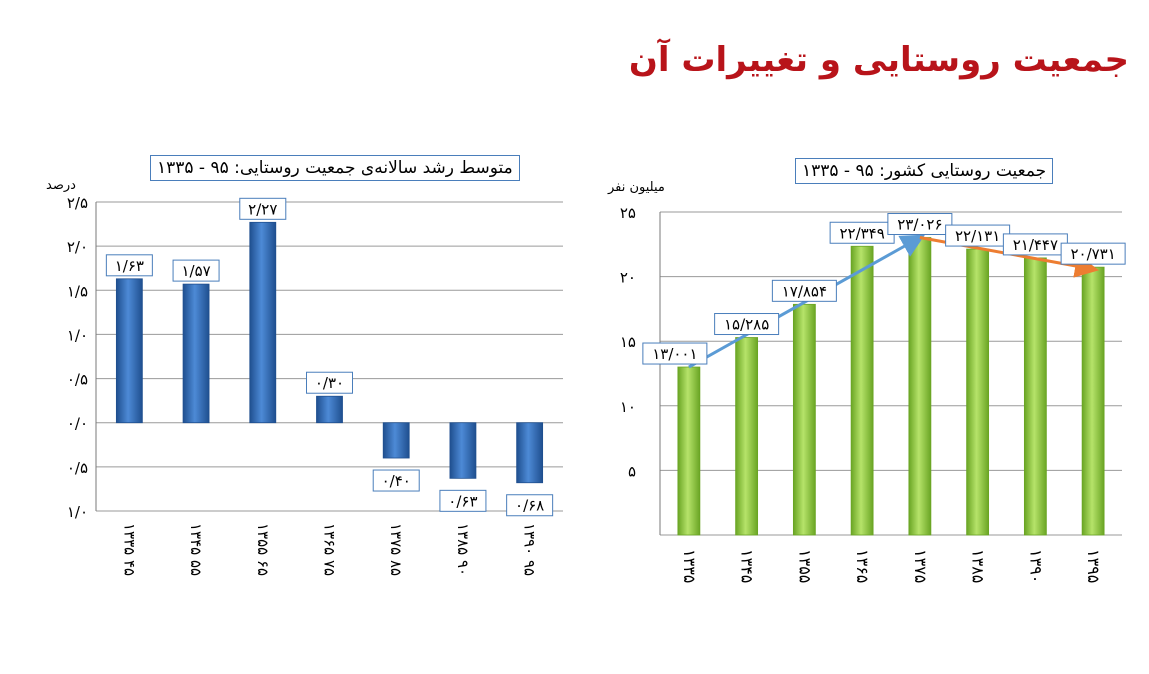 Image resolution: width=1149 pixels, height=674 pixels. I want to click on ytick-label: ۵, so click(632, 471).